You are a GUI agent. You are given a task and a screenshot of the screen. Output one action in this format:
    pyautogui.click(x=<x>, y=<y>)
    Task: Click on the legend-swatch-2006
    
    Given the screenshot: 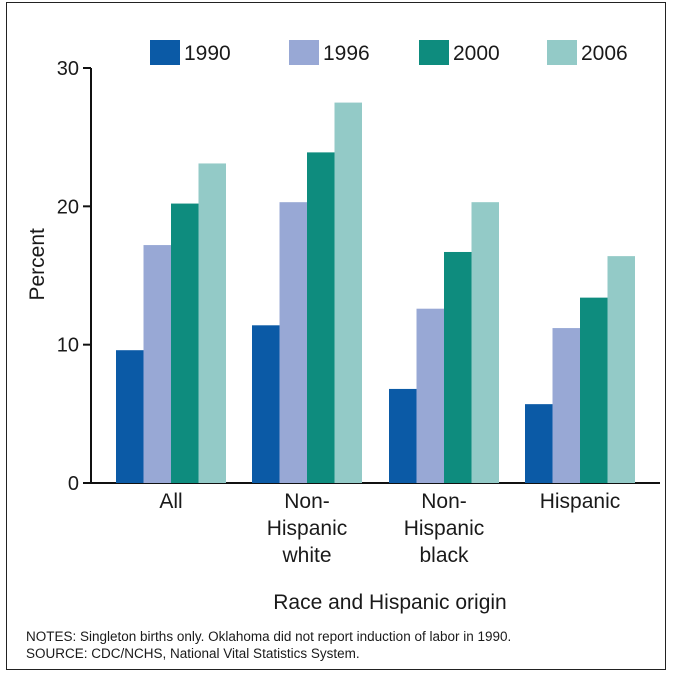 What is the action you would take?
    pyautogui.click(x=562, y=52)
    